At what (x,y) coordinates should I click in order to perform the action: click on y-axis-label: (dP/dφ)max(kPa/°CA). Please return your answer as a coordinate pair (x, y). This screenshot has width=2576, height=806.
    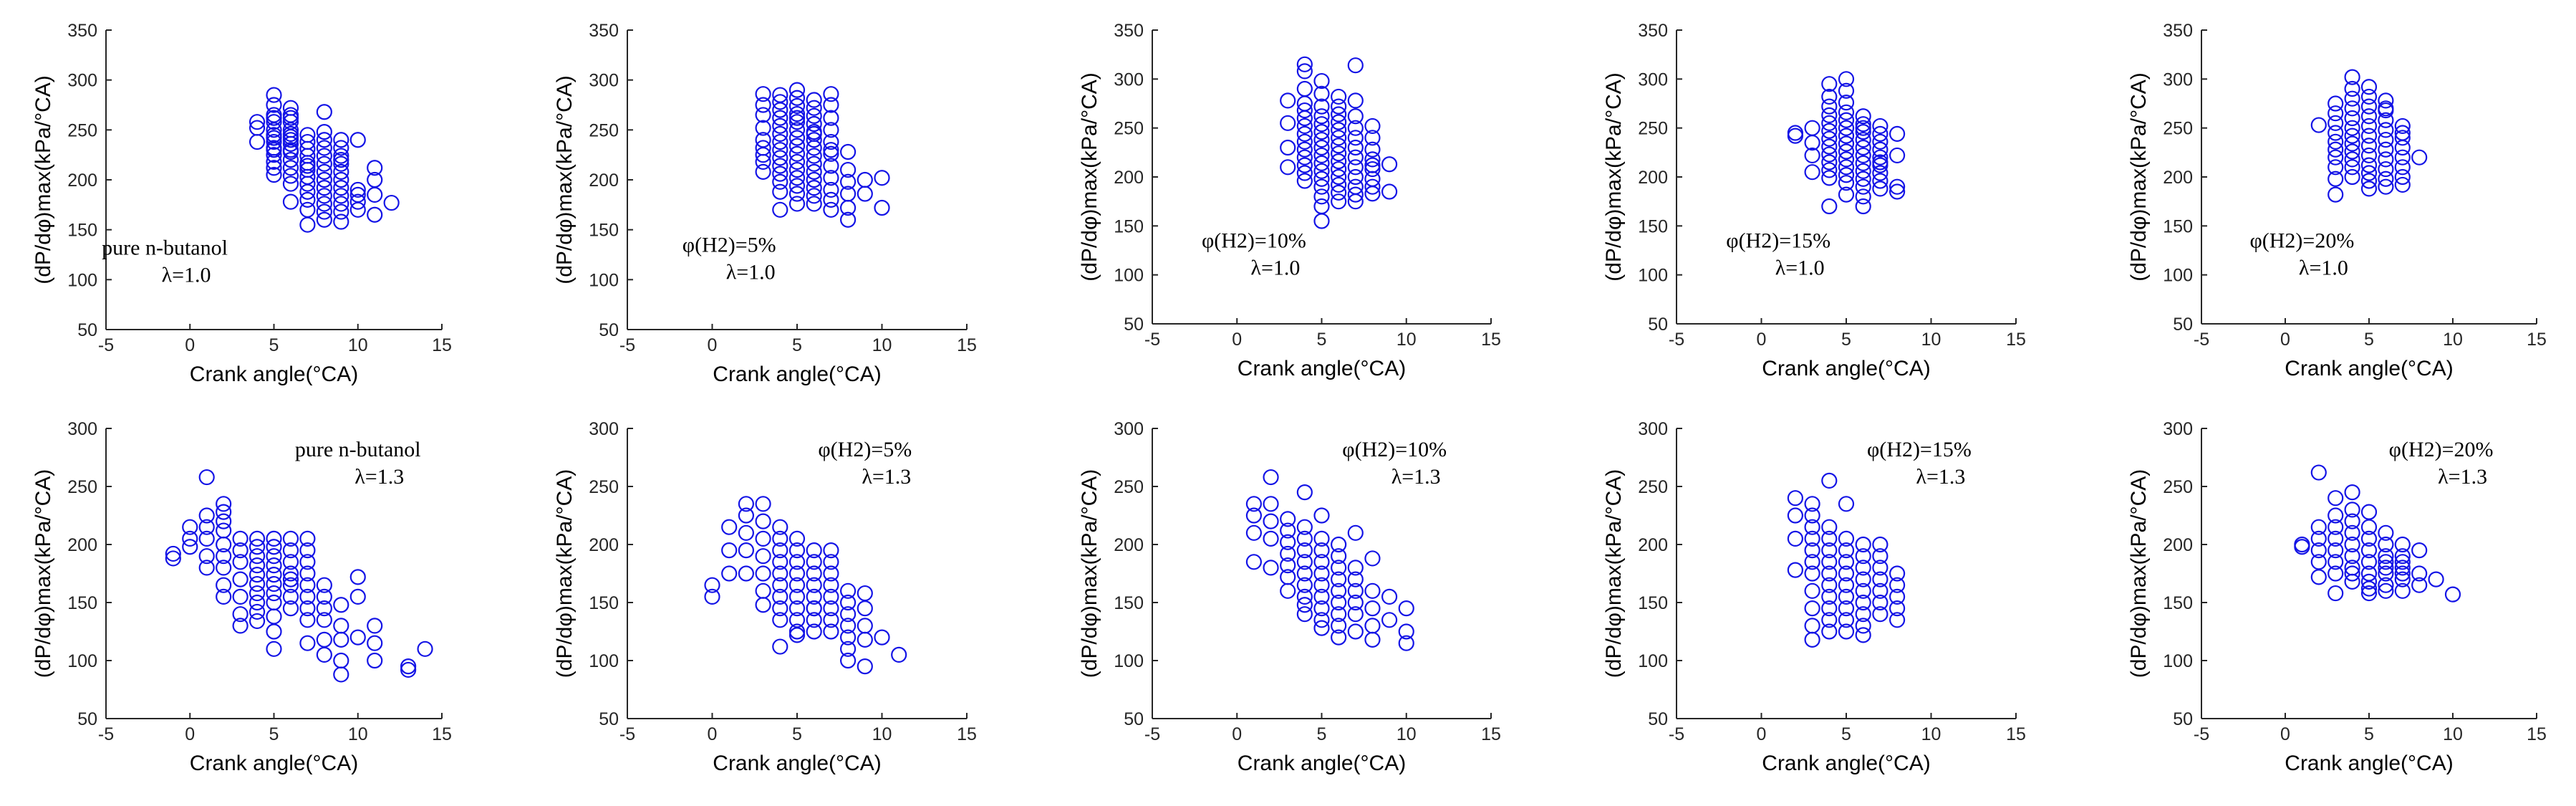
    Looking at the image, I should click on (1614, 177).